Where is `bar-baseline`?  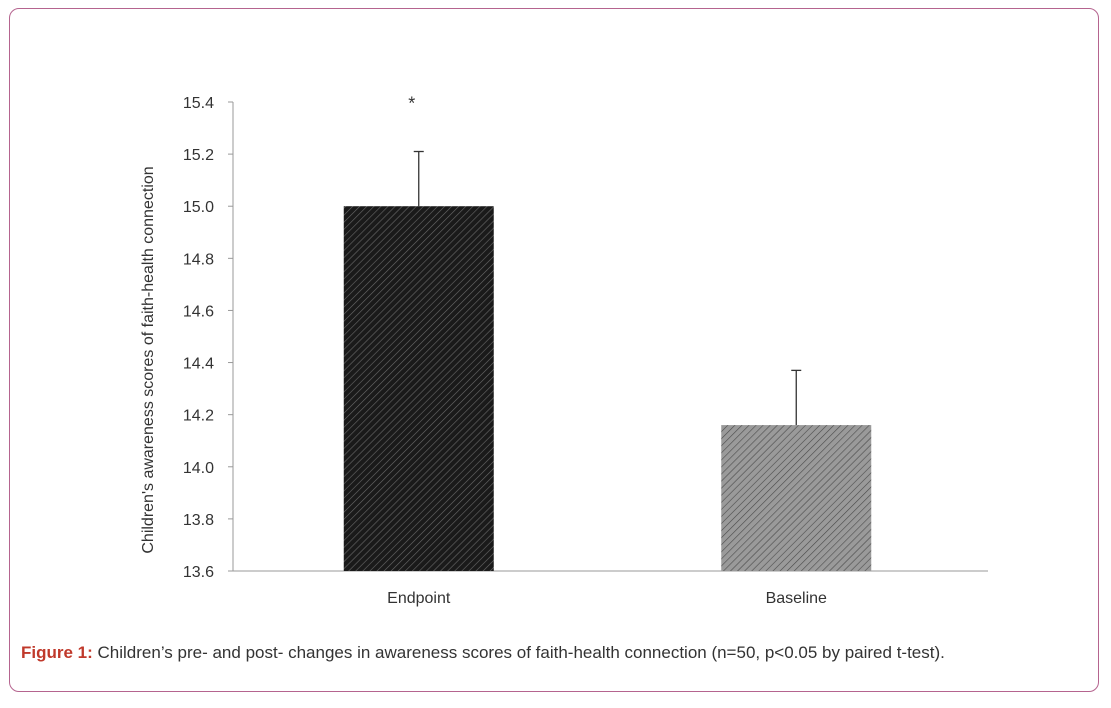
bar-baseline is located at coordinates (796, 498).